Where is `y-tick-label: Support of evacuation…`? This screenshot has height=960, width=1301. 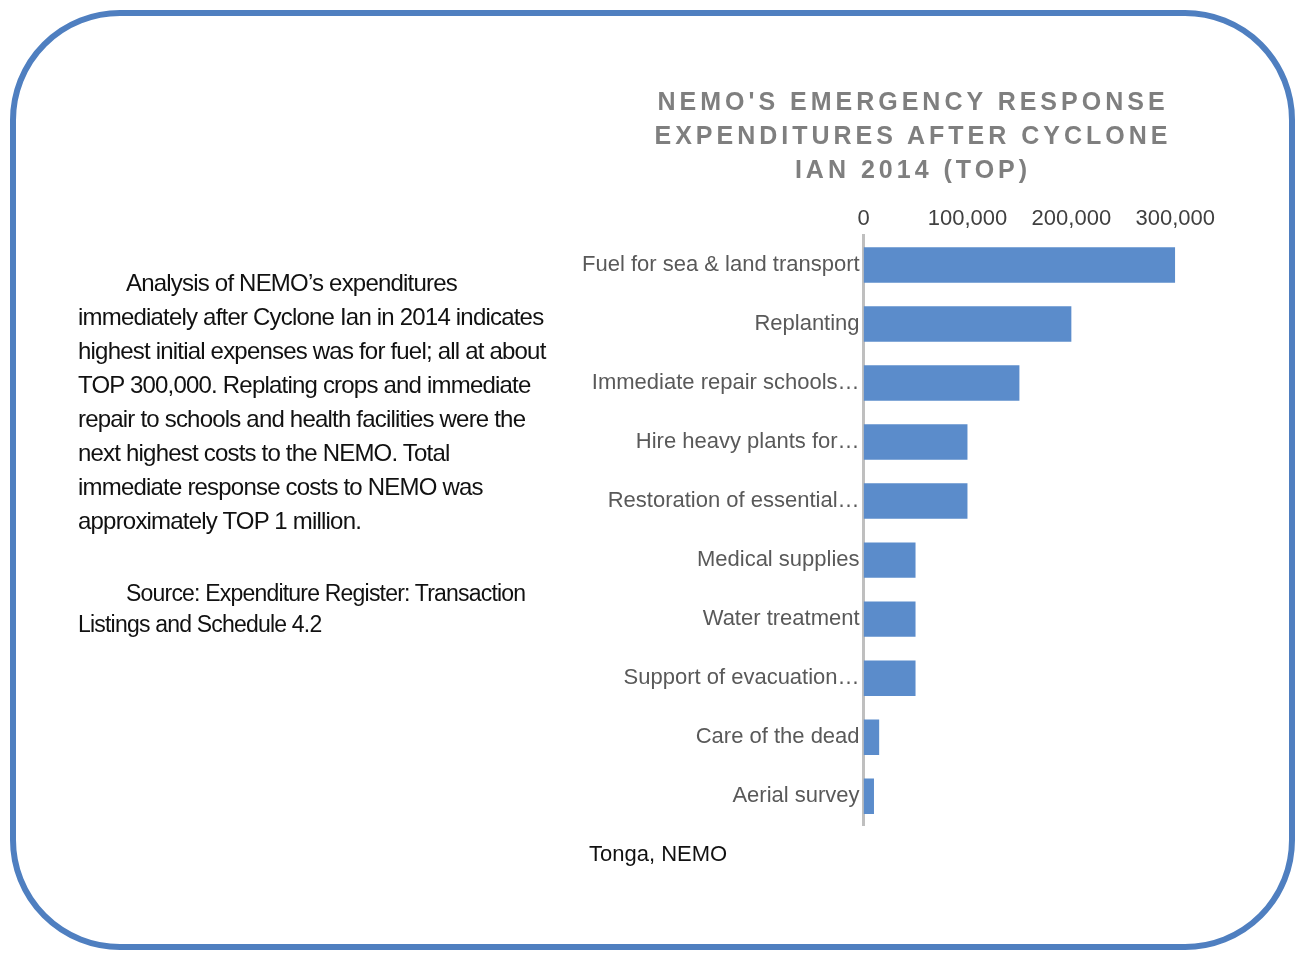 y-tick-label: Support of evacuation… is located at coordinates (741, 677).